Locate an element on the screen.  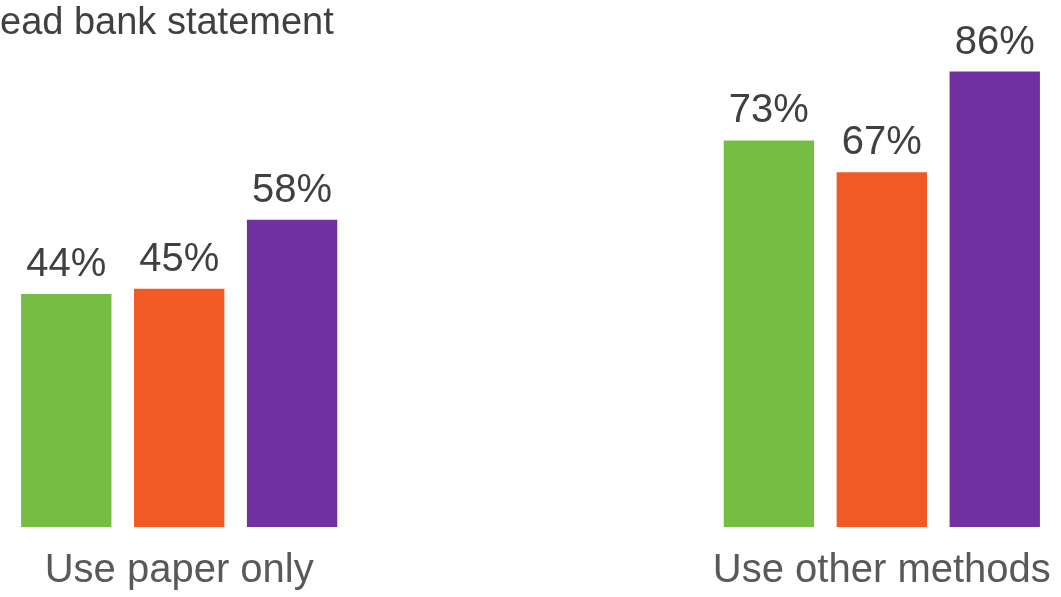
data-label: 44% is located at coordinates (66, 261).